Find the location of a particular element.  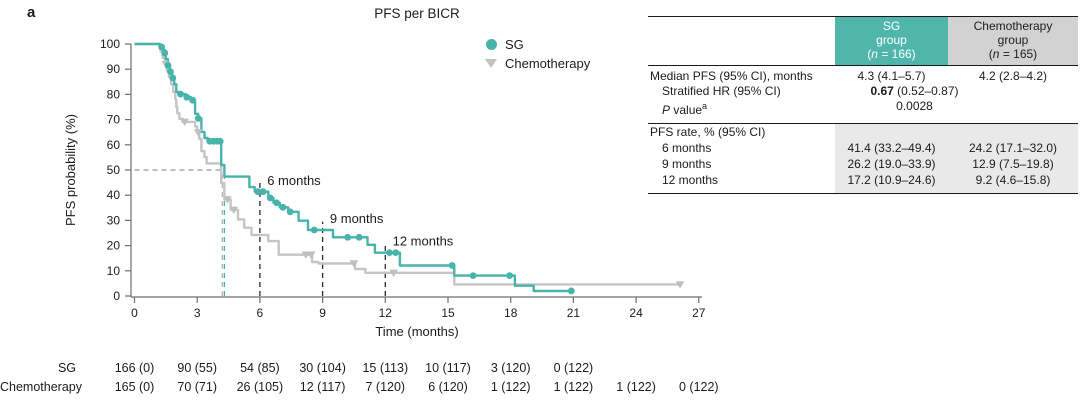

chemotherapy-triangle-icon is located at coordinates (491, 63).